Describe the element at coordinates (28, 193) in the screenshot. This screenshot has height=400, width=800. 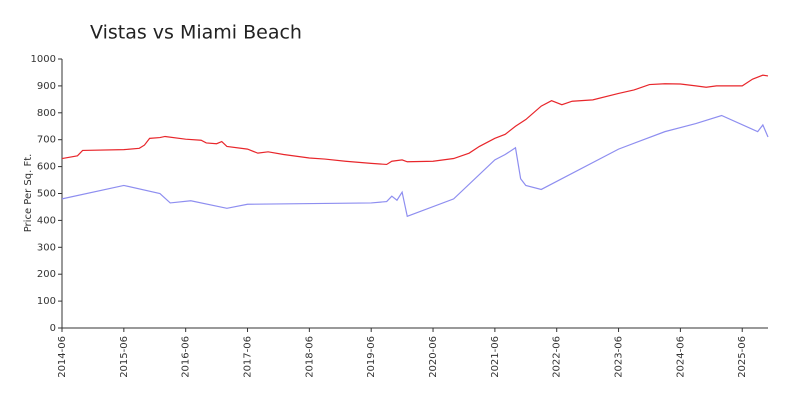
I see `y-axis-label: Price Per Sq. Ft.` at that location.